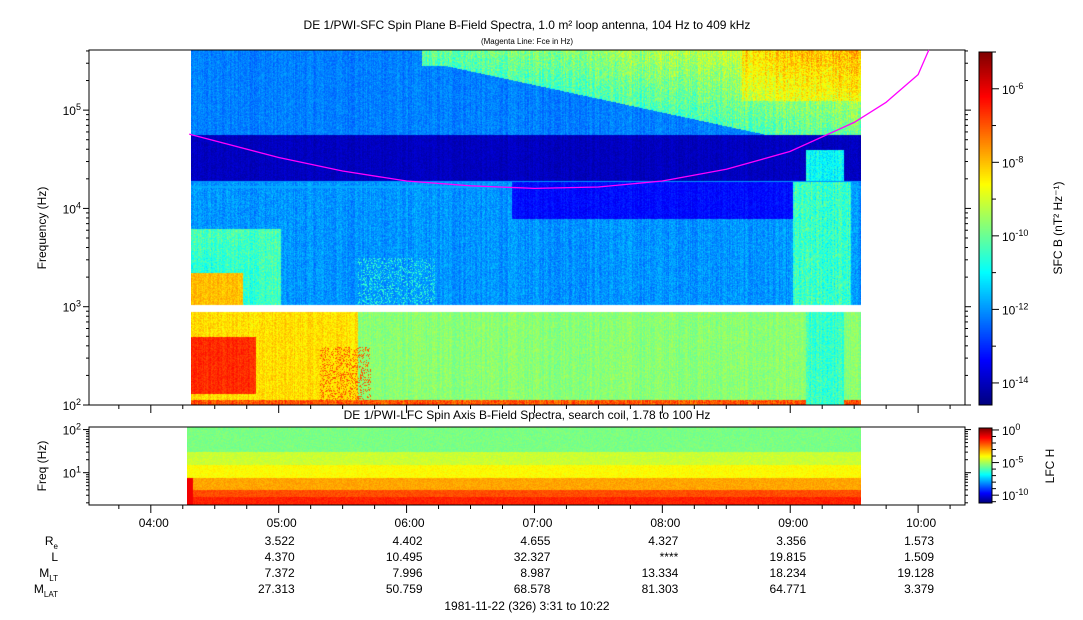 This screenshot has height=620, width=1083. Describe the element at coordinates (788, 589) in the screenshot. I see `ephemeris-value: 64.771` at that location.